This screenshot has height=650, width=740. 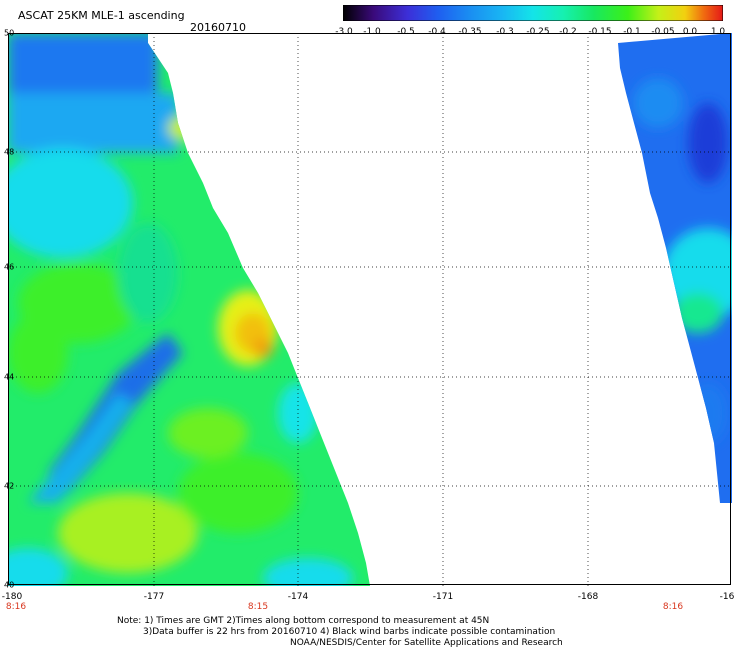 What do you see at coordinates (101, 15) in the screenshot?
I see `product-title: ASCAT 25KM MLE-1 ascending` at bounding box center [101, 15].